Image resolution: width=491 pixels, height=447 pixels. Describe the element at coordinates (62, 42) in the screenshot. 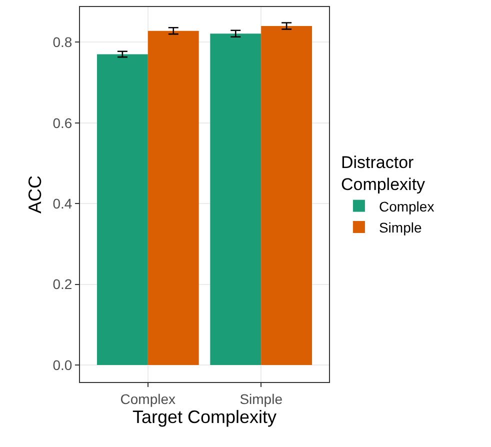

I see `y-tick-label: 0.8` at that location.